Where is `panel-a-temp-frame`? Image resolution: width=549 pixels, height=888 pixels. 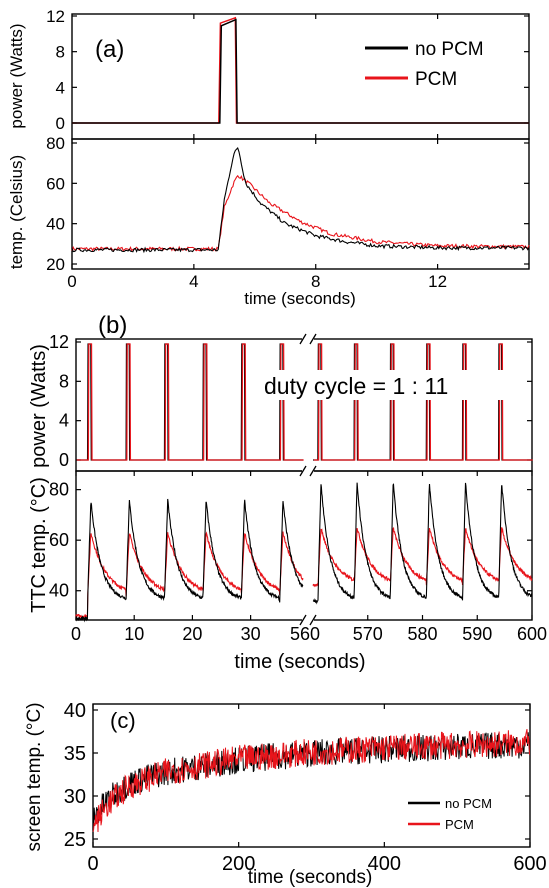
panel-a-temp-frame is located at coordinates (300, 204).